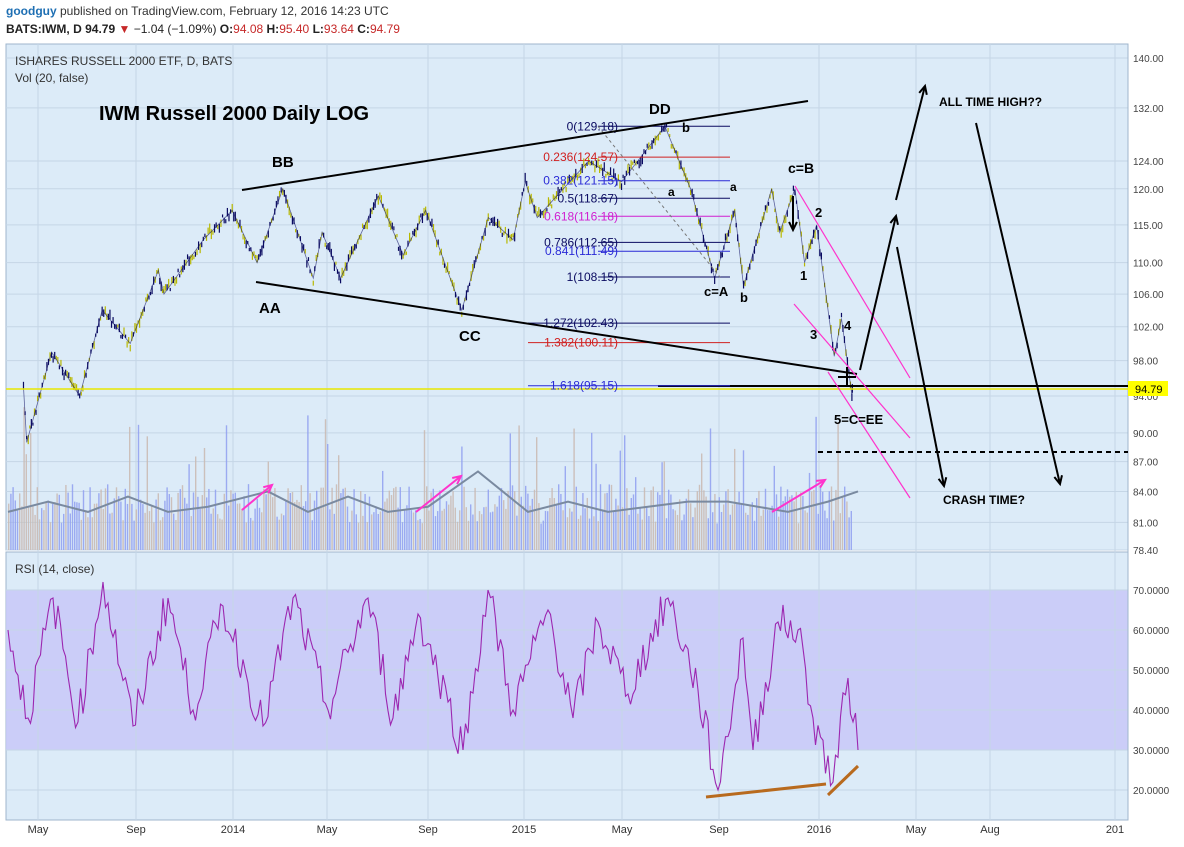 The image size is (1184, 847). What do you see at coordinates (1145, 362) in the screenshot?
I see `y-tick-label: 98.00` at bounding box center [1145, 362].